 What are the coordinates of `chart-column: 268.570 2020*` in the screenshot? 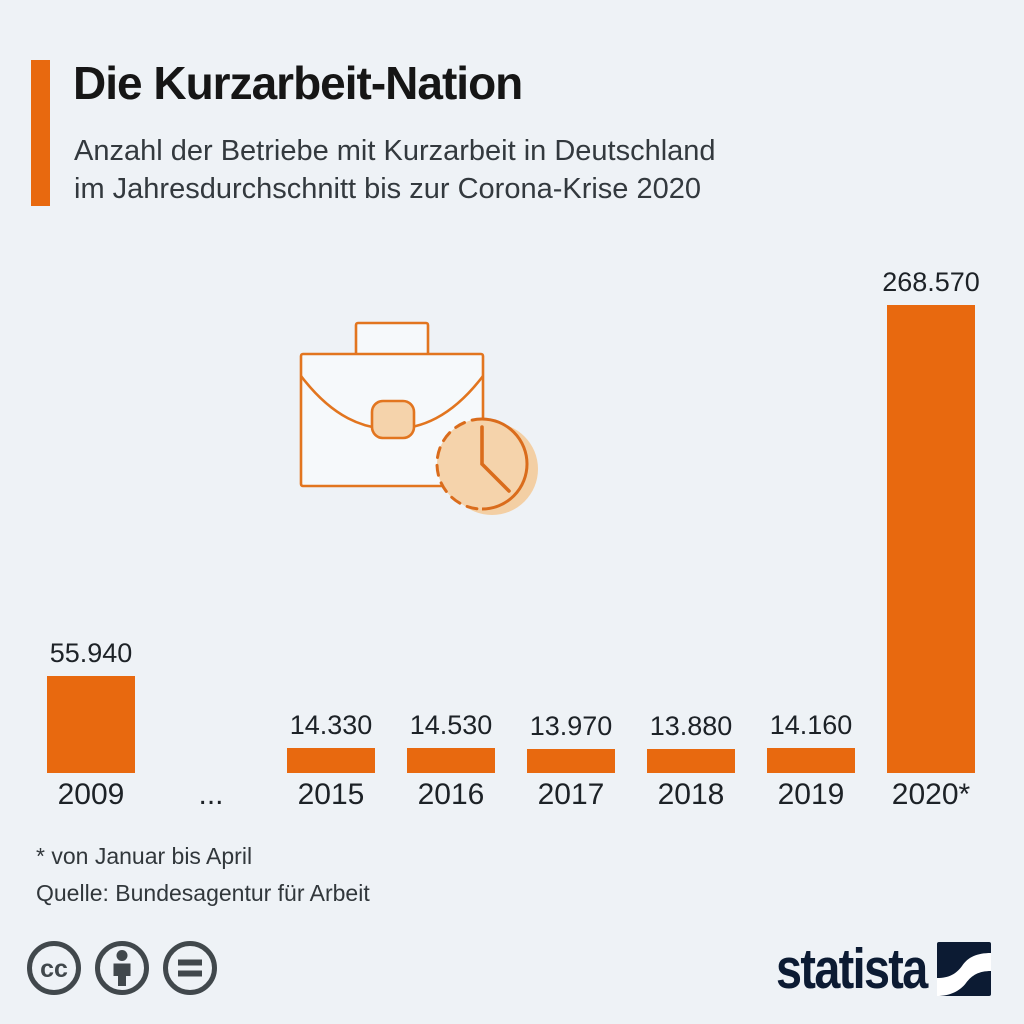 It's located at (931, 541).